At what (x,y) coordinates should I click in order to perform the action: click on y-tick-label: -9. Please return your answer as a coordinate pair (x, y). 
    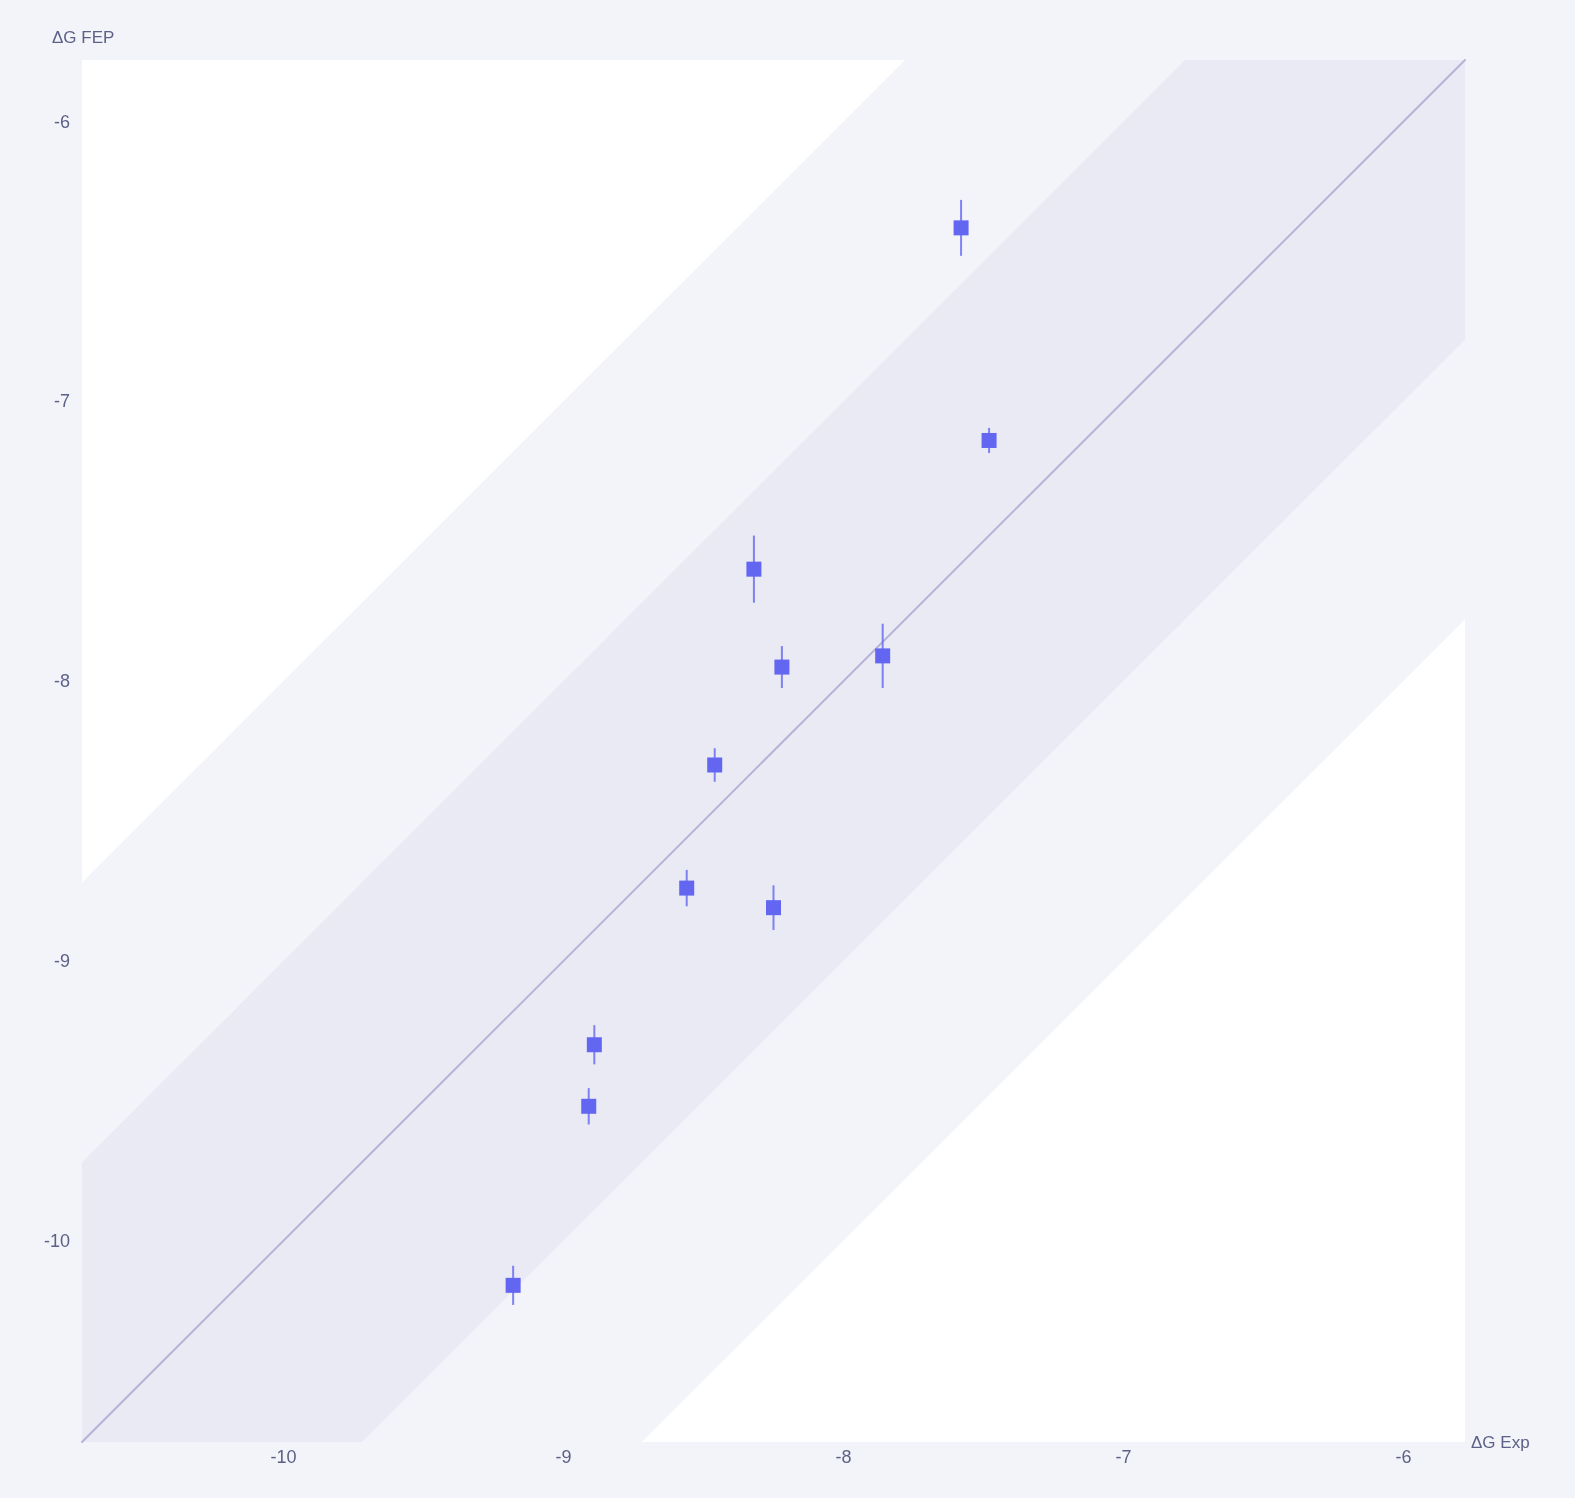
    Looking at the image, I should click on (61, 960).